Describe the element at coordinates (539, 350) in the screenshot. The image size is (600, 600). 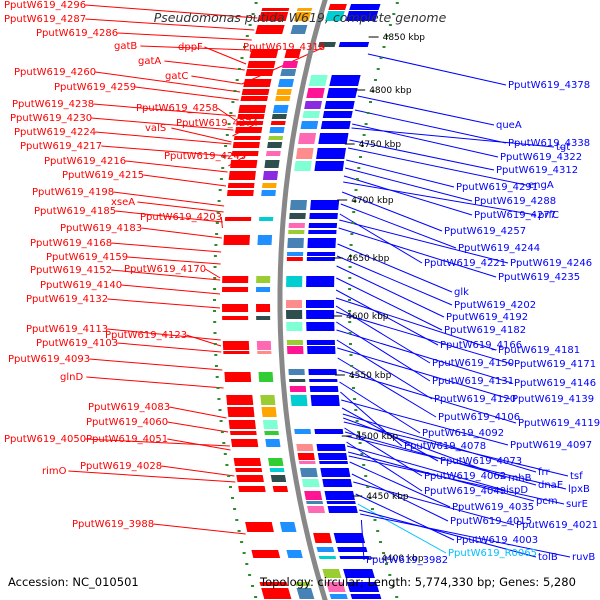
I see `reverse-gene-label: PputW619_4181` at that location.